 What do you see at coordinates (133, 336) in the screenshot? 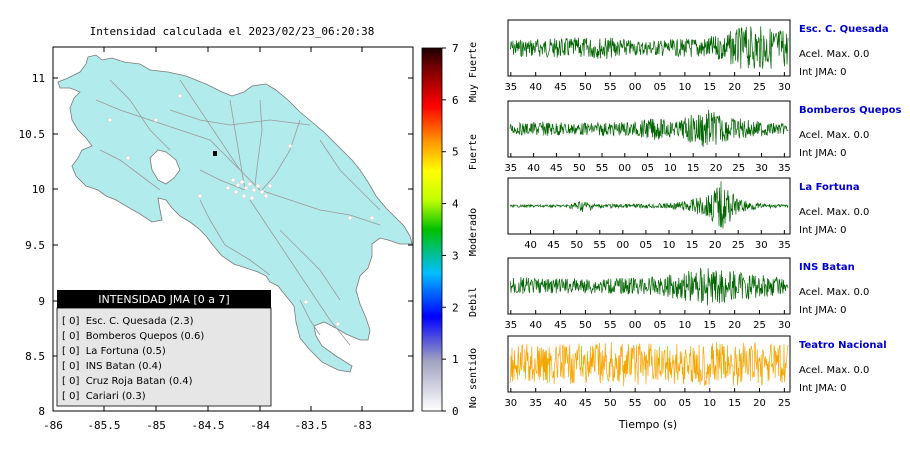
I see `legend-item: [ 0] Bomberos Quepos (0.6)` at bounding box center [133, 336].